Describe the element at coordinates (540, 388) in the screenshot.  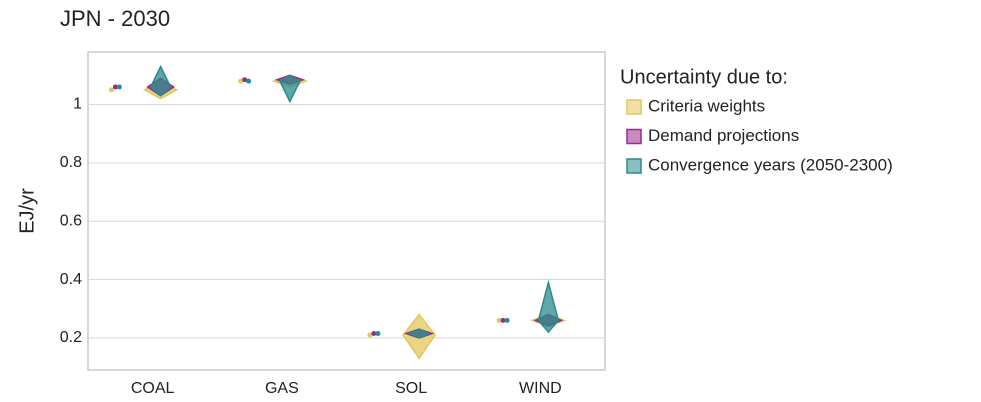
I see `x-tick-label: WIND` at that location.